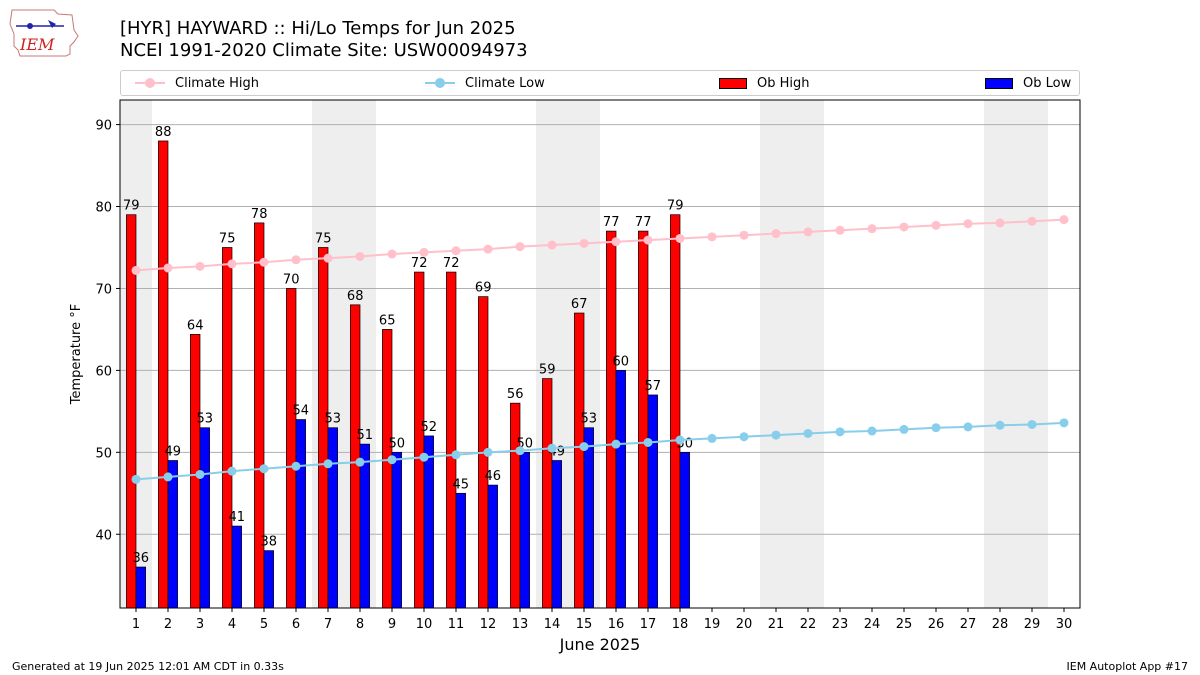 Image resolution: width=1200 pixels, height=675 pixels. I want to click on ob-high-label: 88, so click(163, 132).